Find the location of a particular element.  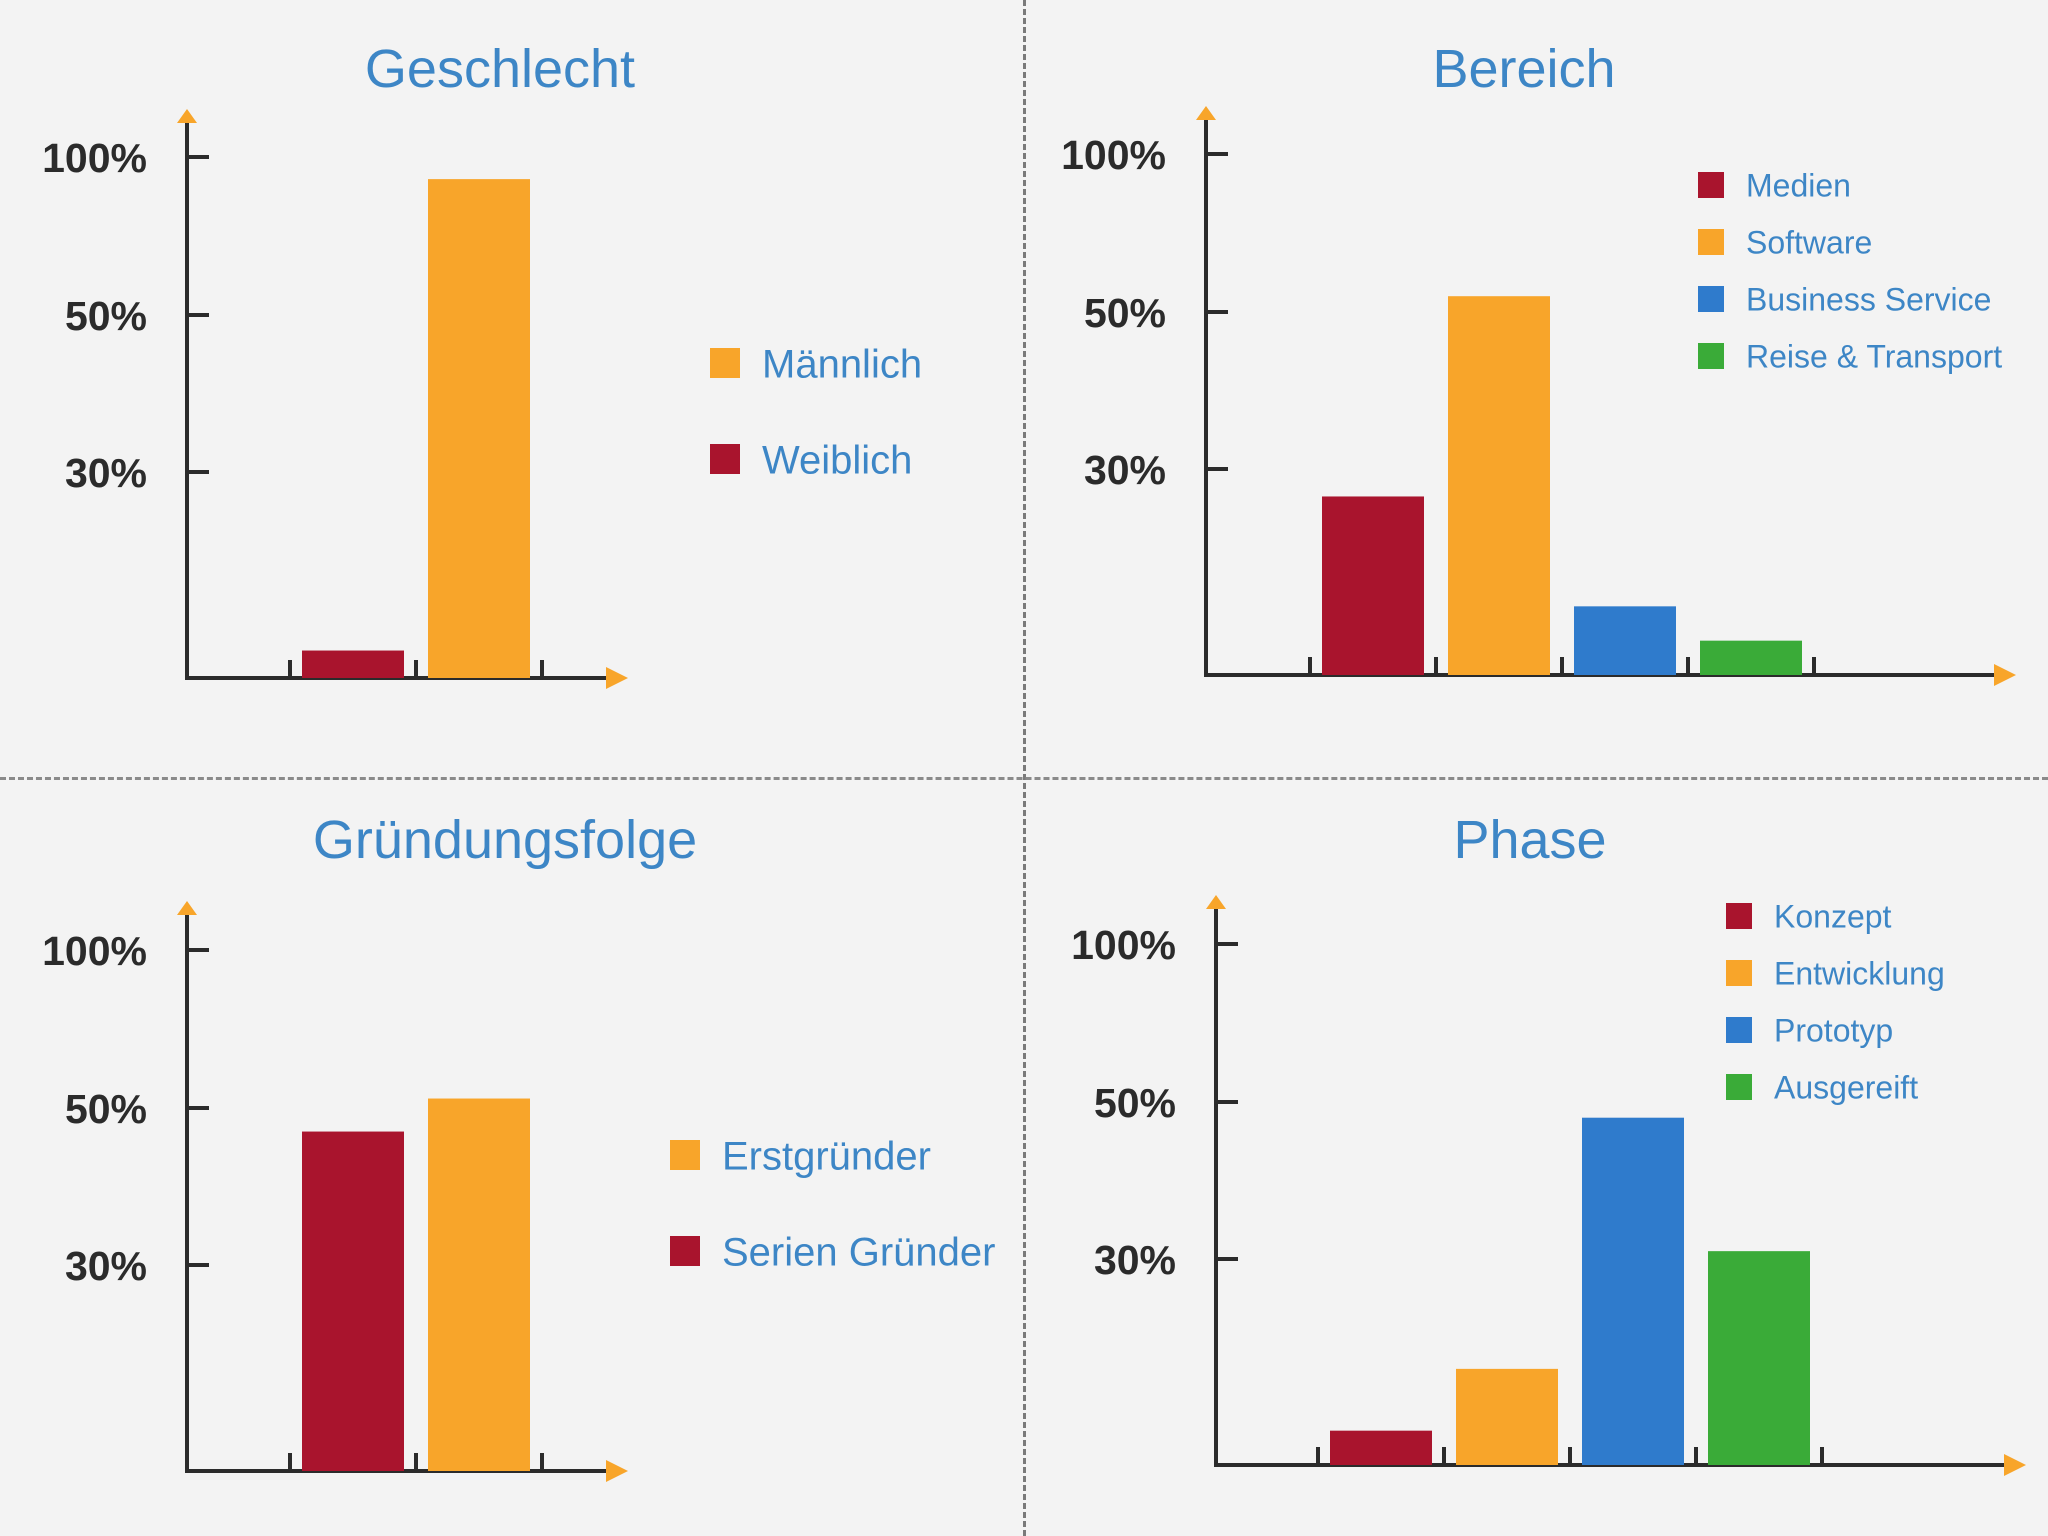

bar-serien-gründer is located at coordinates (353, 1301).